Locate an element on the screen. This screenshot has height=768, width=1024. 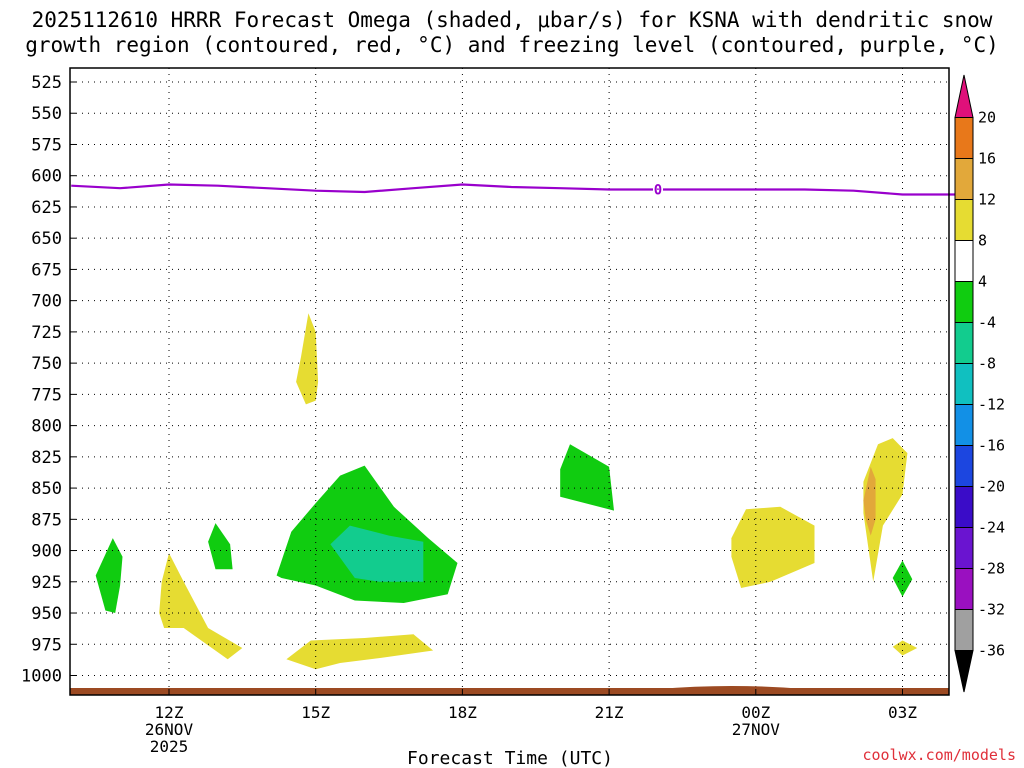
y-tick-label-15: 900 is located at coordinates (46, 552).